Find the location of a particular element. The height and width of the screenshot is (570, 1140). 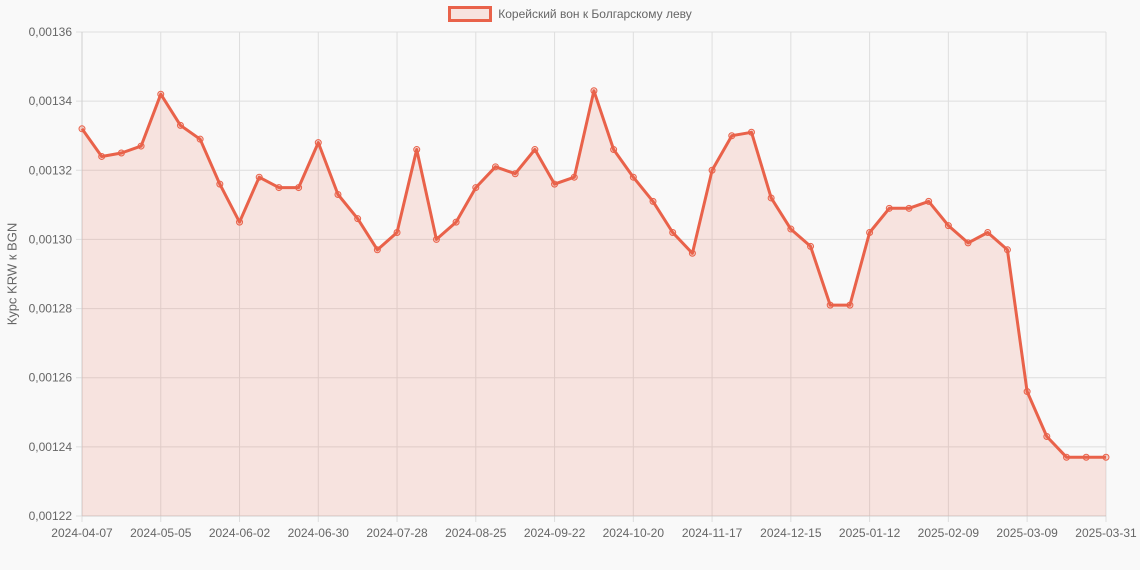

x-tick-label: 2024-07-28 is located at coordinates (397, 533).